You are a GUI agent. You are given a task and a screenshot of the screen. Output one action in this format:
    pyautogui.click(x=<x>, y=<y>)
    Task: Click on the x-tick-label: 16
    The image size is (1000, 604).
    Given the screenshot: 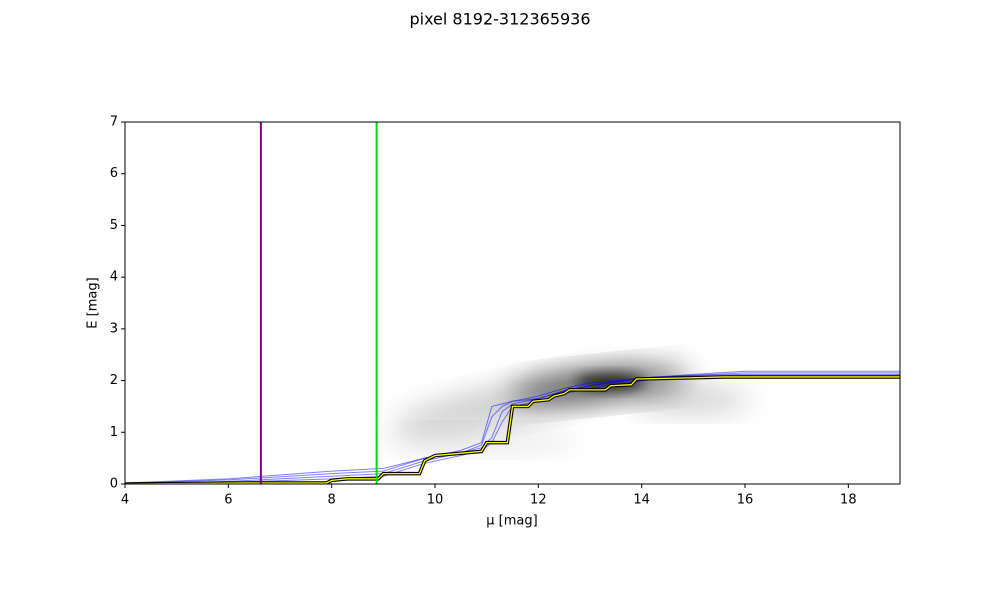 What is the action you would take?
    pyautogui.click(x=745, y=500)
    